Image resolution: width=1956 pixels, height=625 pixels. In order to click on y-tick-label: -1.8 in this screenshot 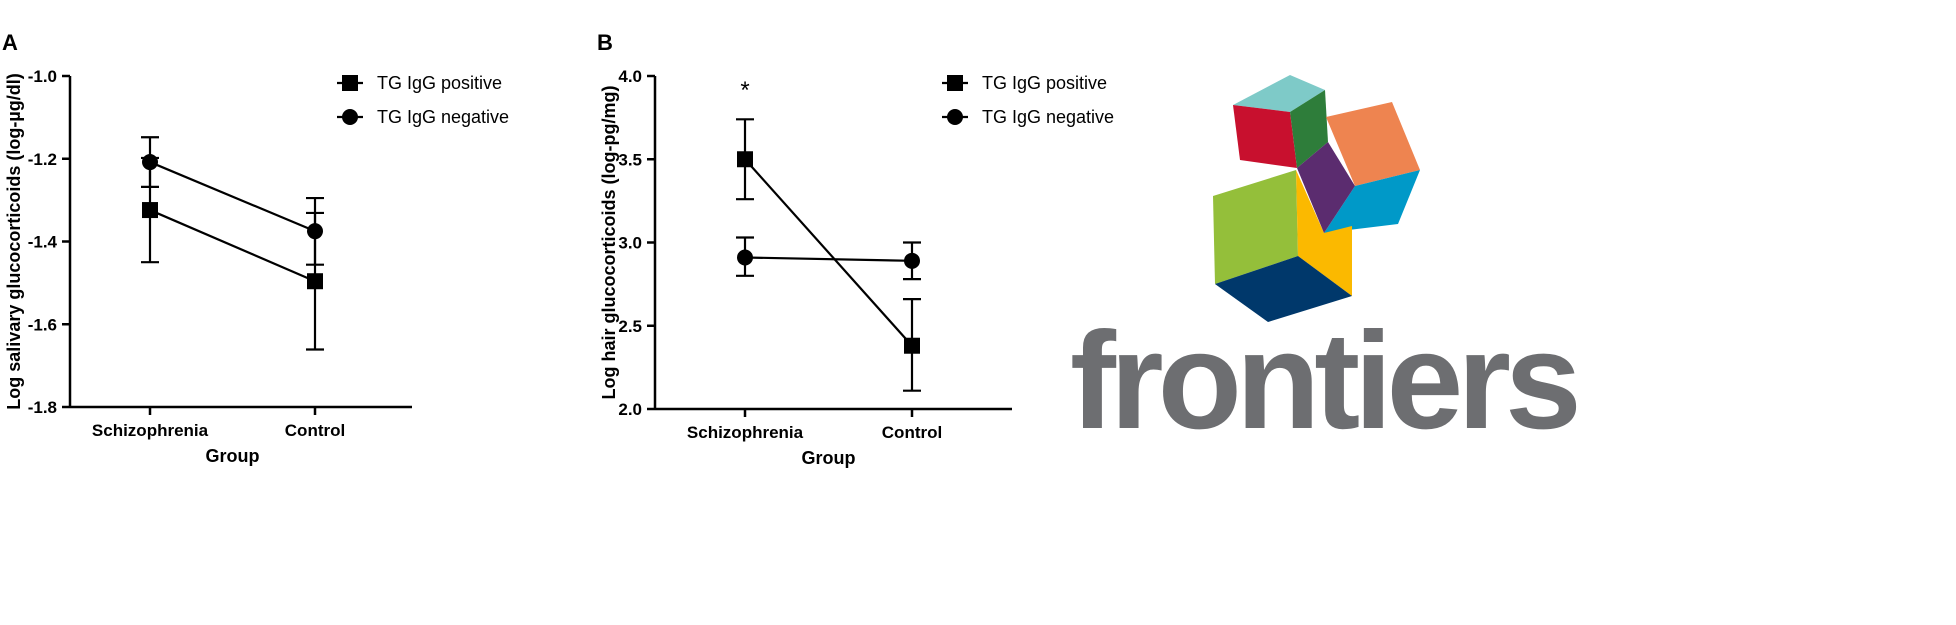, I will do `click(42, 407)`.